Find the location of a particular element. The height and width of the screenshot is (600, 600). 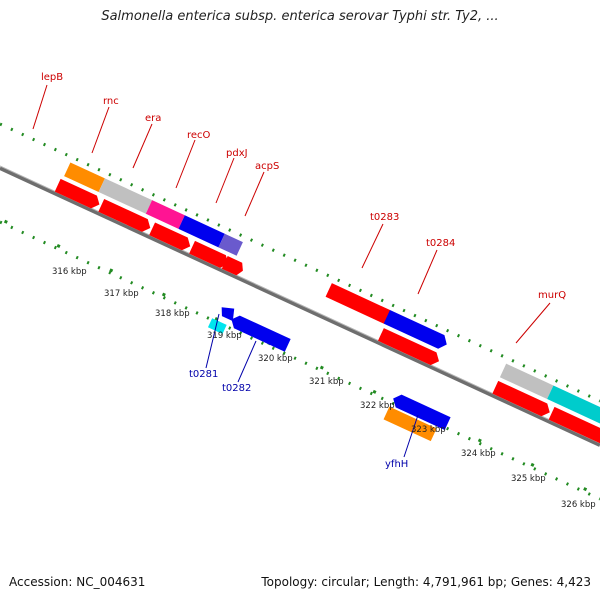

kbp-label-324: 324 kbp is located at coordinates (478, 454).